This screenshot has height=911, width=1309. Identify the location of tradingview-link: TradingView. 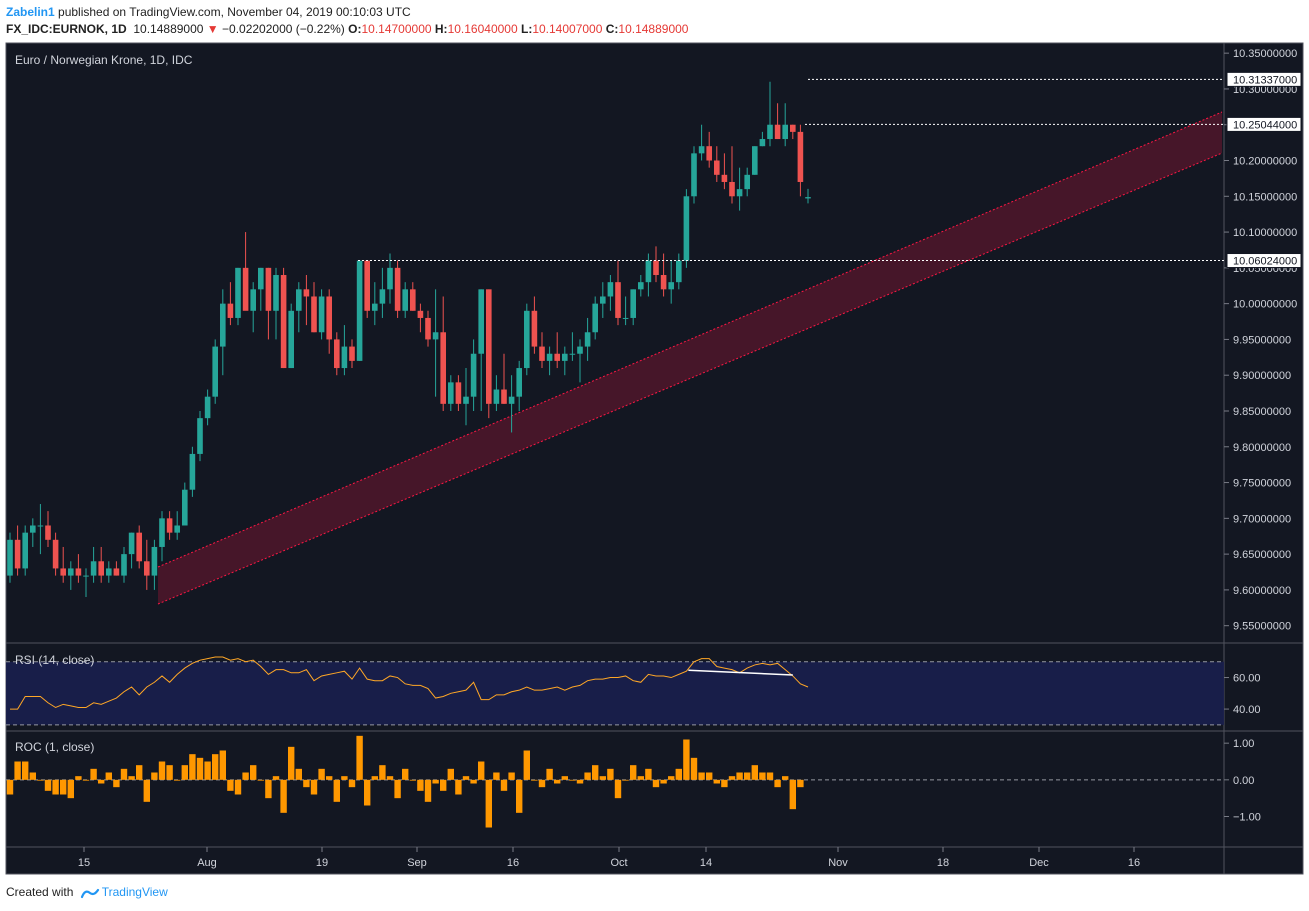
(134, 892).